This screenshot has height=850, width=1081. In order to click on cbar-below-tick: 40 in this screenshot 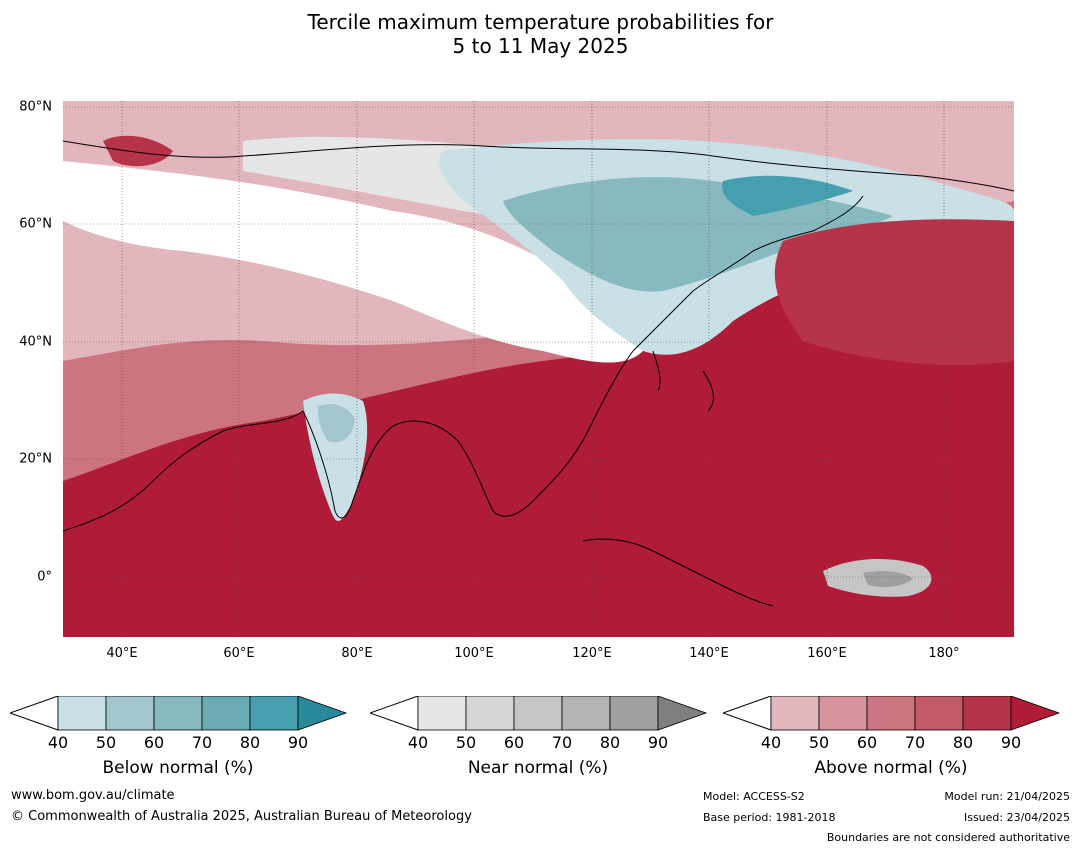, I will do `click(58, 742)`.